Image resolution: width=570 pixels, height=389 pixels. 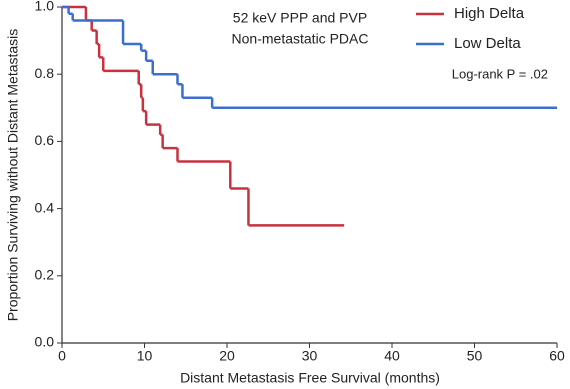 I want to click on y-tick-label: 0.6, so click(x=45, y=140).